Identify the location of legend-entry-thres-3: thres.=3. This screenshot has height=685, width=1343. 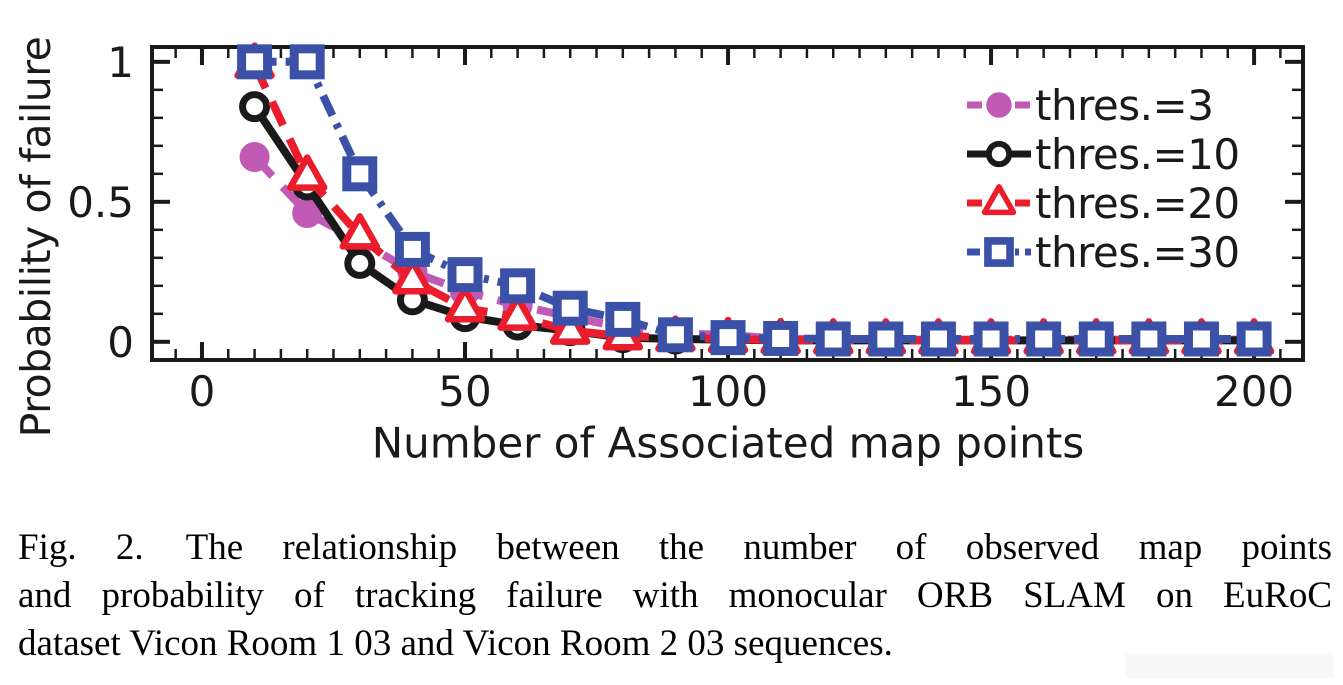
(1103, 105).